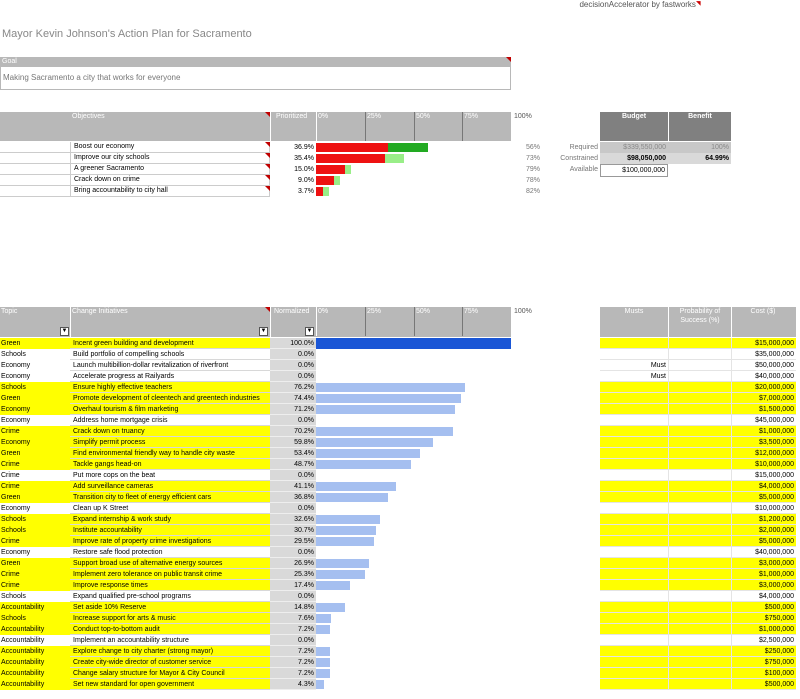 Image resolution: width=800 pixels, height=699 pixels. Describe the element at coordinates (270, 191) in the screenshot. I see `objective-row: Bring accountability to city hall 3.7% 82%` at that location.